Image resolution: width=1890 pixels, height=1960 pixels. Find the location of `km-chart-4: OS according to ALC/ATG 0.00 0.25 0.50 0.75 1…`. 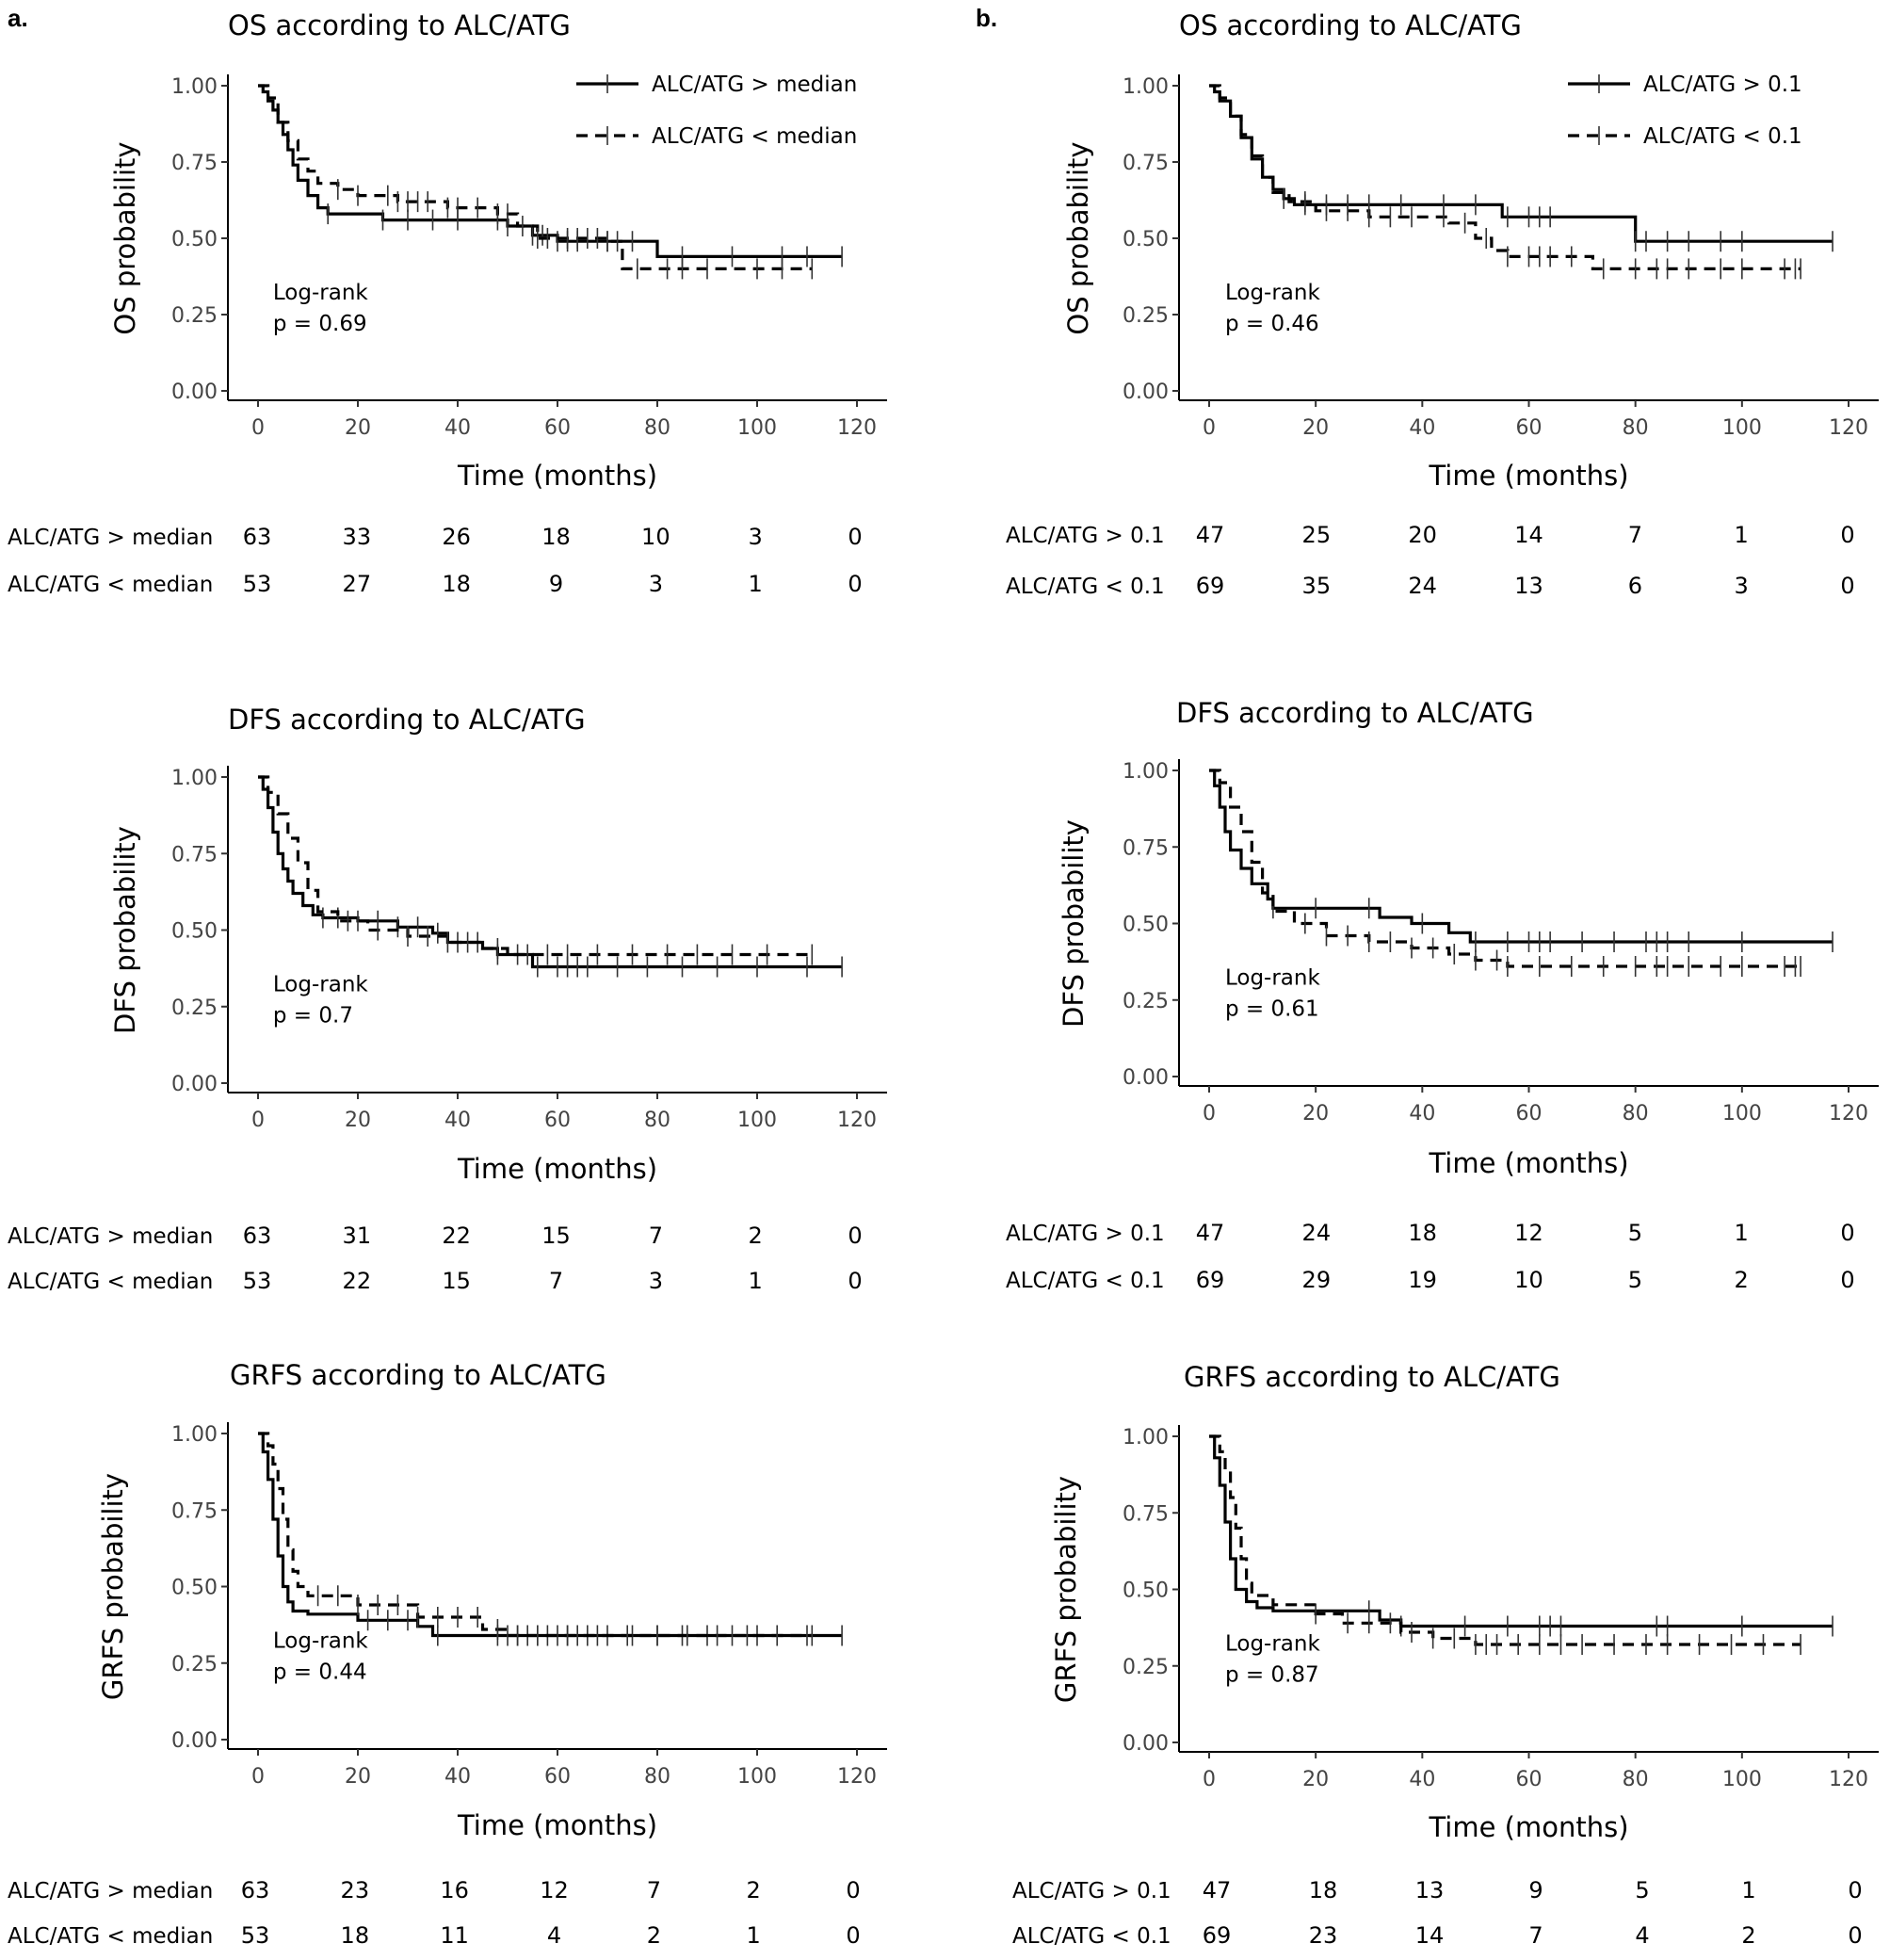

km-chart-4: OS according to ALC/ATG 0.00 0.25 0.50 0.75 1… is located at coordinates (1442, 304).